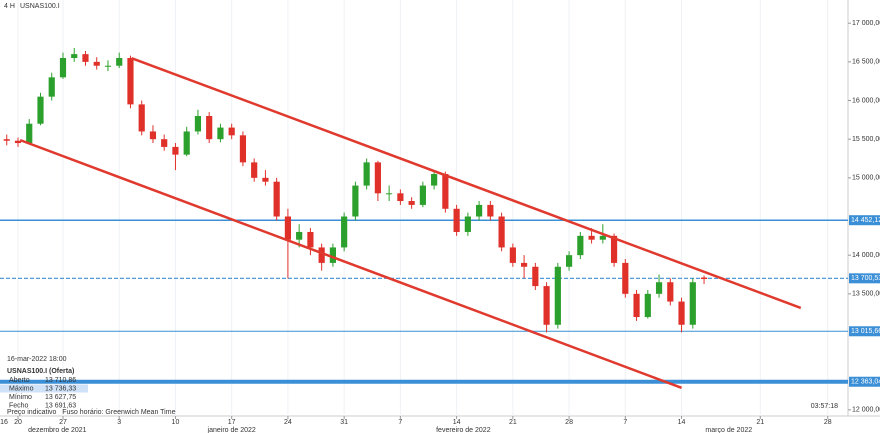 Image resolution: width=880 pixels, height=433 pixels. What do you see at coordinates (463, 430) in the screenshot?
I see `month-label: fevereiro de 2022` at bounding box center [463, 430].